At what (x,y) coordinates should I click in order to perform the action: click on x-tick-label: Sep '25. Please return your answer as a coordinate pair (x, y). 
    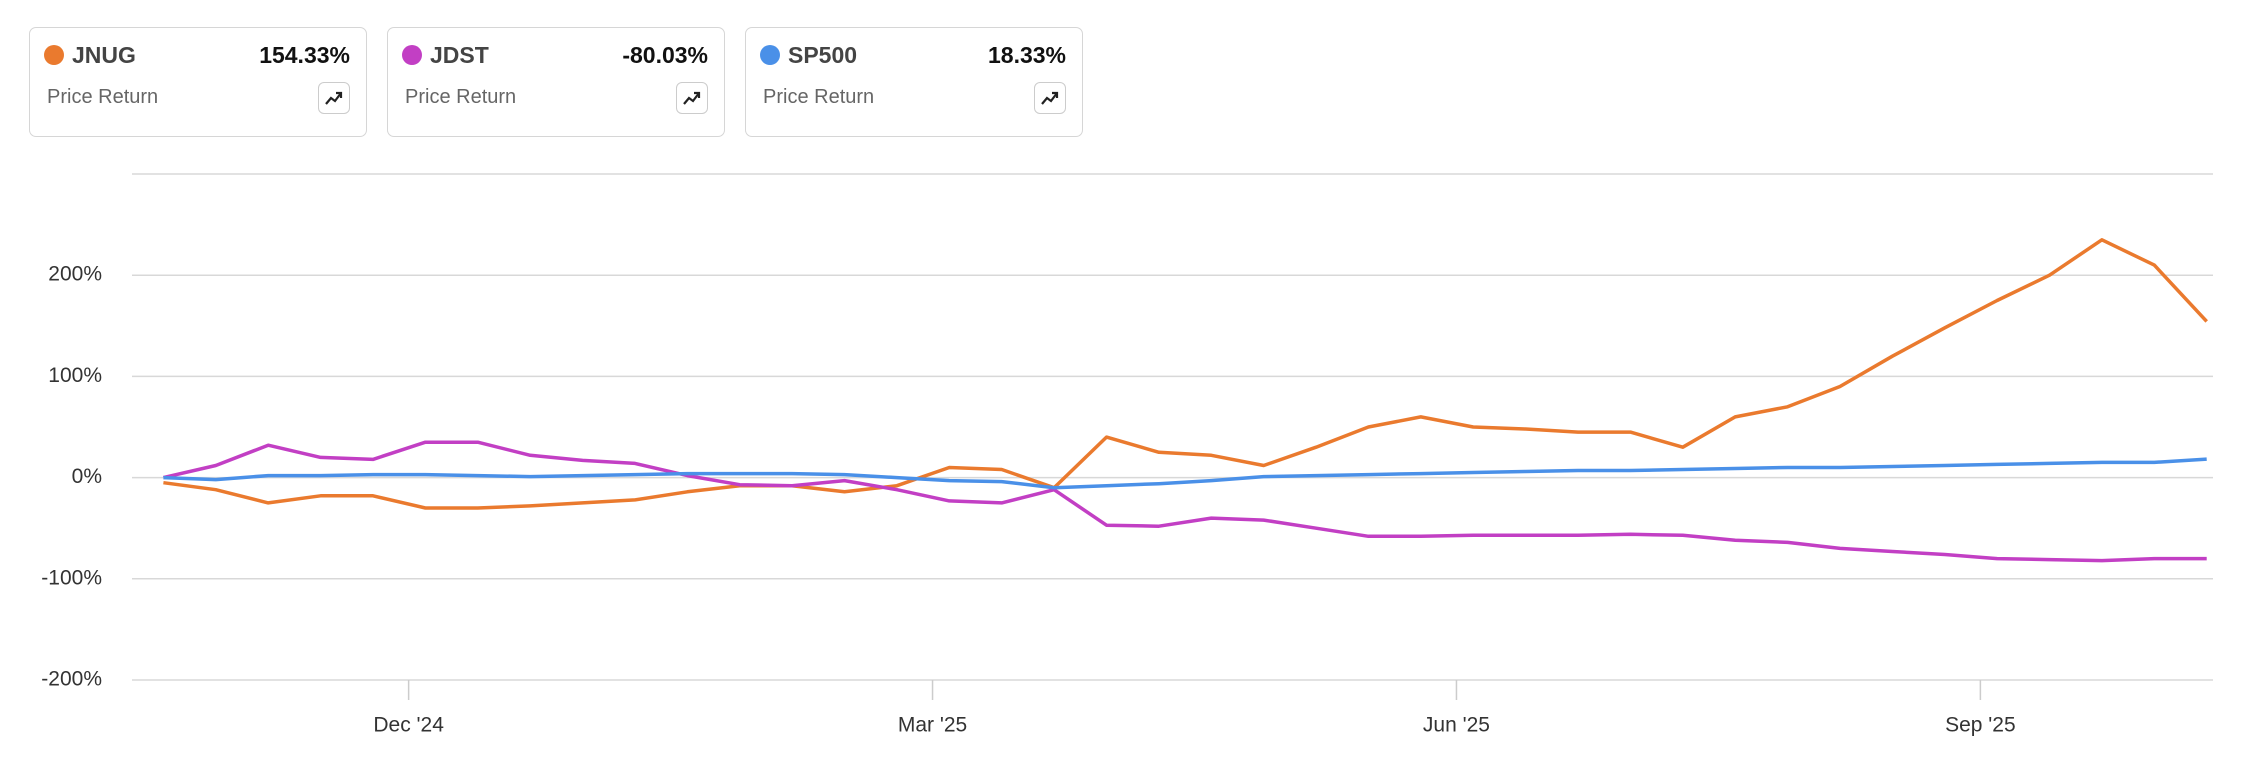
    Looking at the image, I should click on (1980, 725).